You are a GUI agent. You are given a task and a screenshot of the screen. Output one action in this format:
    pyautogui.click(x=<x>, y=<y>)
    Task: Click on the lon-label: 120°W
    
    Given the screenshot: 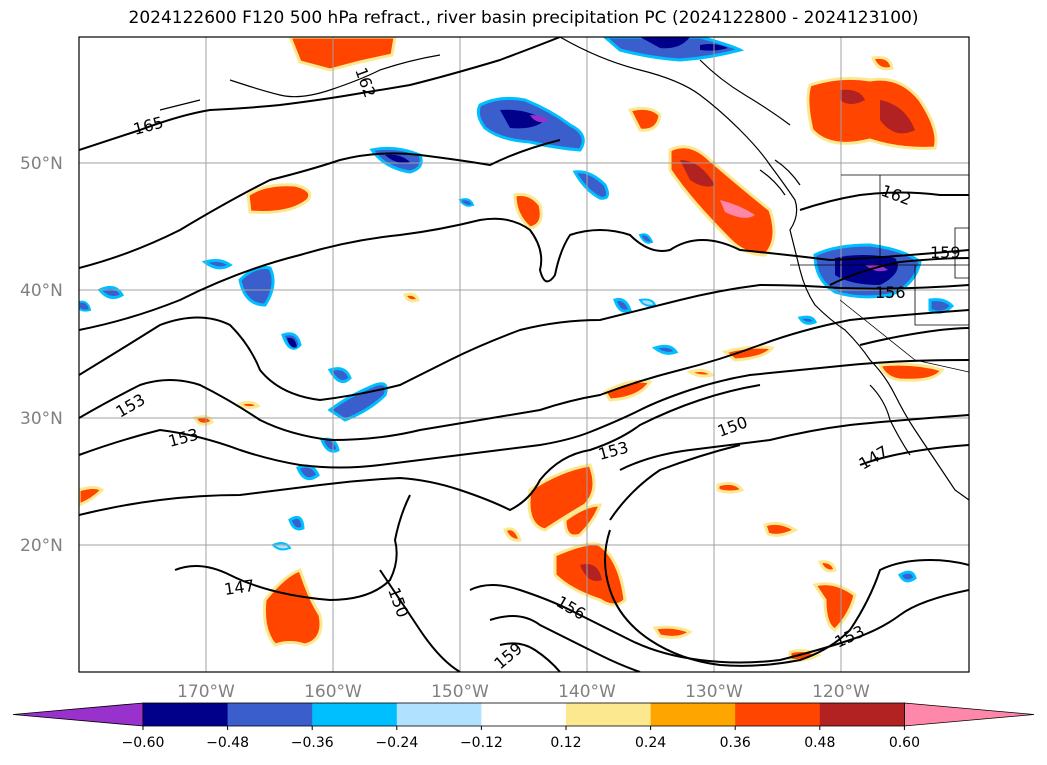 What is the action you would take?
    pyautogui.click(x=841, y=692)
    